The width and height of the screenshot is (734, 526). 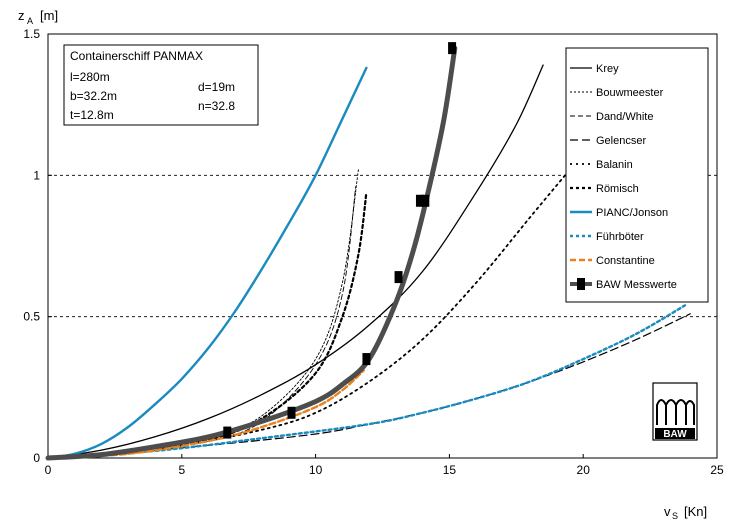 What do you see at coordinates (49, 15) in the screenshot?
I see `y-axis-label-unit: [m]` at bounding box center [49, 15].